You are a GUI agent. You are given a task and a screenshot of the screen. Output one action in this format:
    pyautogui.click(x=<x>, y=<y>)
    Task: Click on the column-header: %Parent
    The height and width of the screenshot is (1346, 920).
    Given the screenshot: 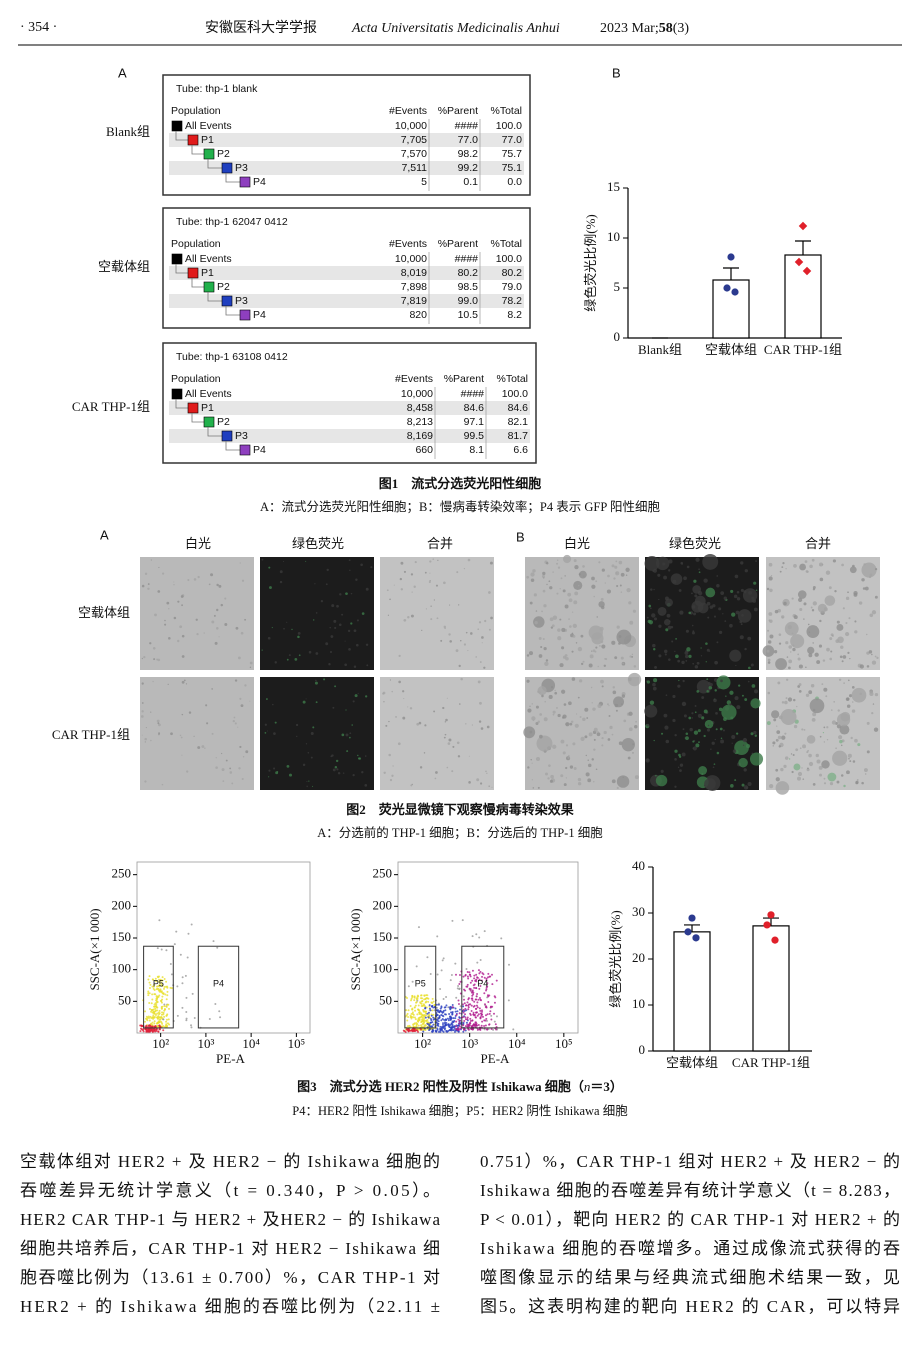 What is the action you would take?
    pyautogui.click(x=458, y=244)
    